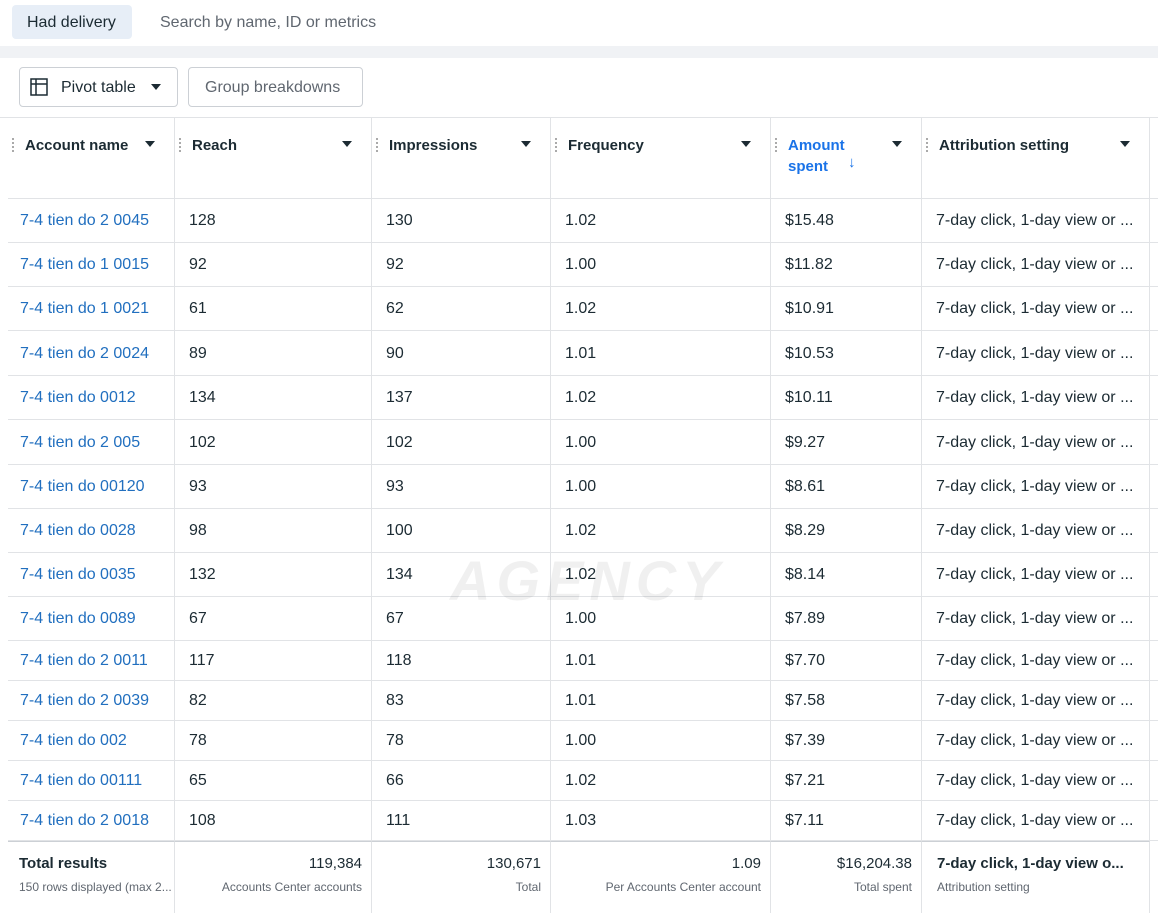 This screenshot has width=1158, height=913. Describe the element at coordinates (78, 530) in the screenshot. I see `account-link: 7-4 tien do 0028` at that location.